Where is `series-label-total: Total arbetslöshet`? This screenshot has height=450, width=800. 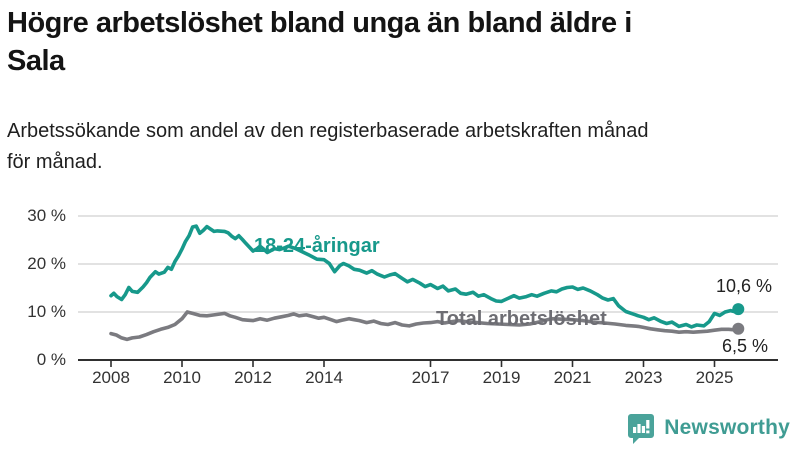
series-label-total: Total arbetslöshet is located at coordinates (521, 319).